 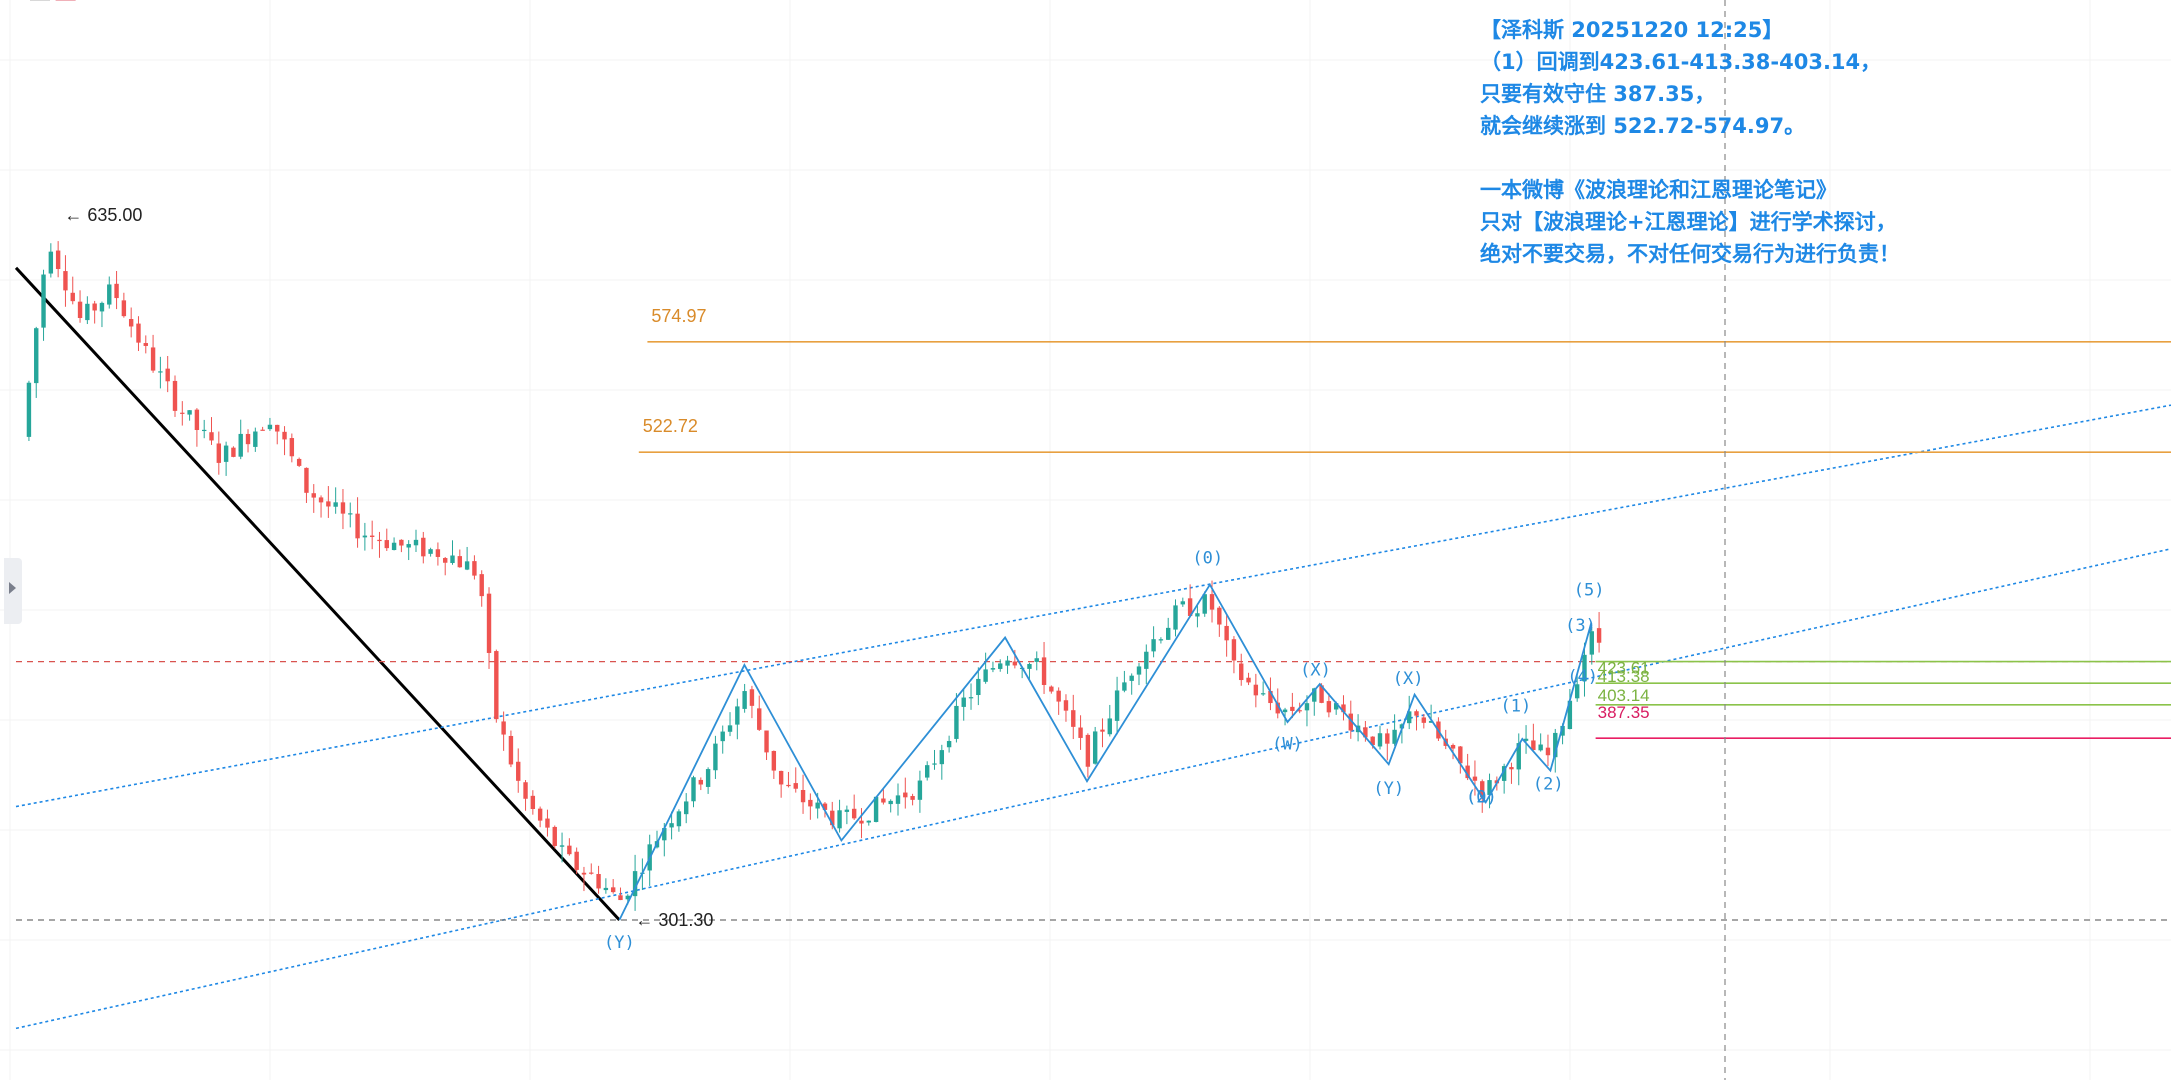 What do you see at coordinates (1408, 679) in the screenshot?
I see `wave-label: (X)` at bounding box center [1408, 679].